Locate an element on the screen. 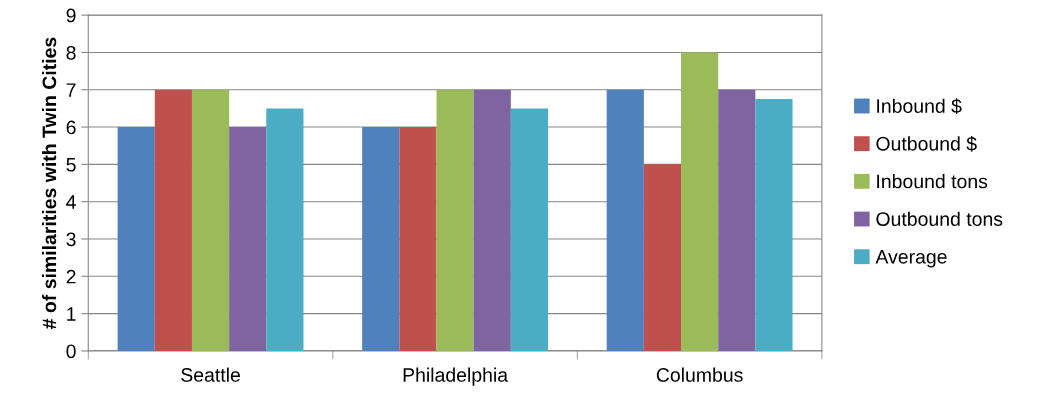 The height and width of the screenshot is (409, 1051). y-tick-label: 9 is located at coordinates (71, 15).